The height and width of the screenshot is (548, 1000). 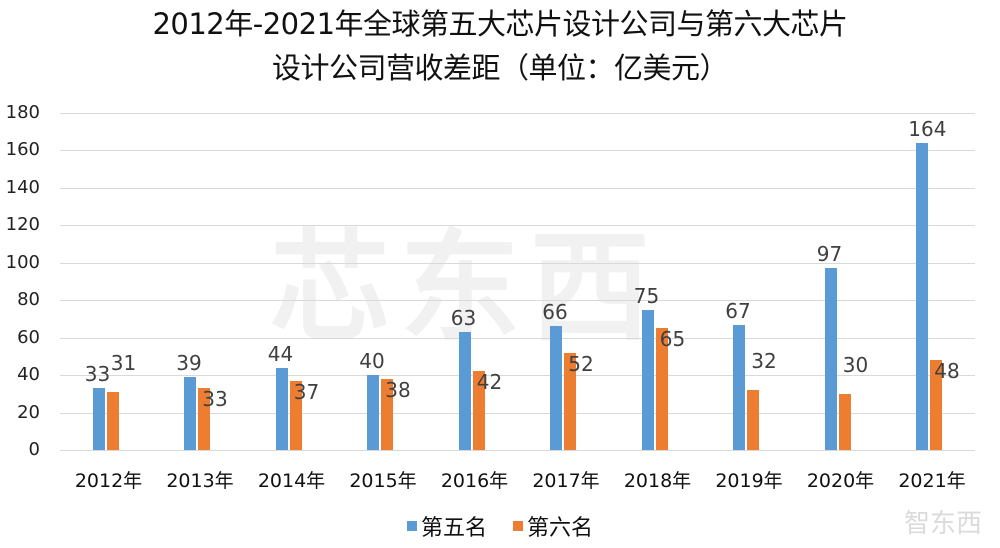 I want to click on data-label: 32, so click(x=764, y=361).